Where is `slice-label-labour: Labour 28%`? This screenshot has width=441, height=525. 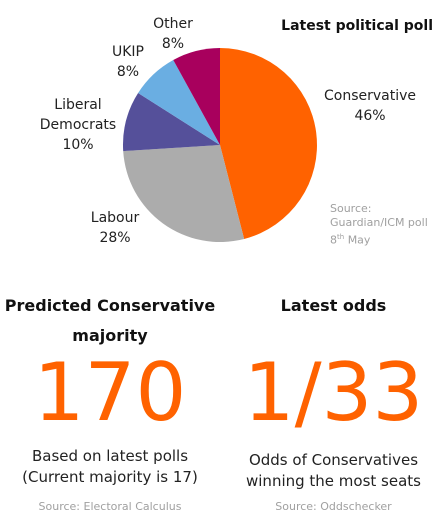
slice-label-labour: Labour 28% is located at coordinates (115, 228).